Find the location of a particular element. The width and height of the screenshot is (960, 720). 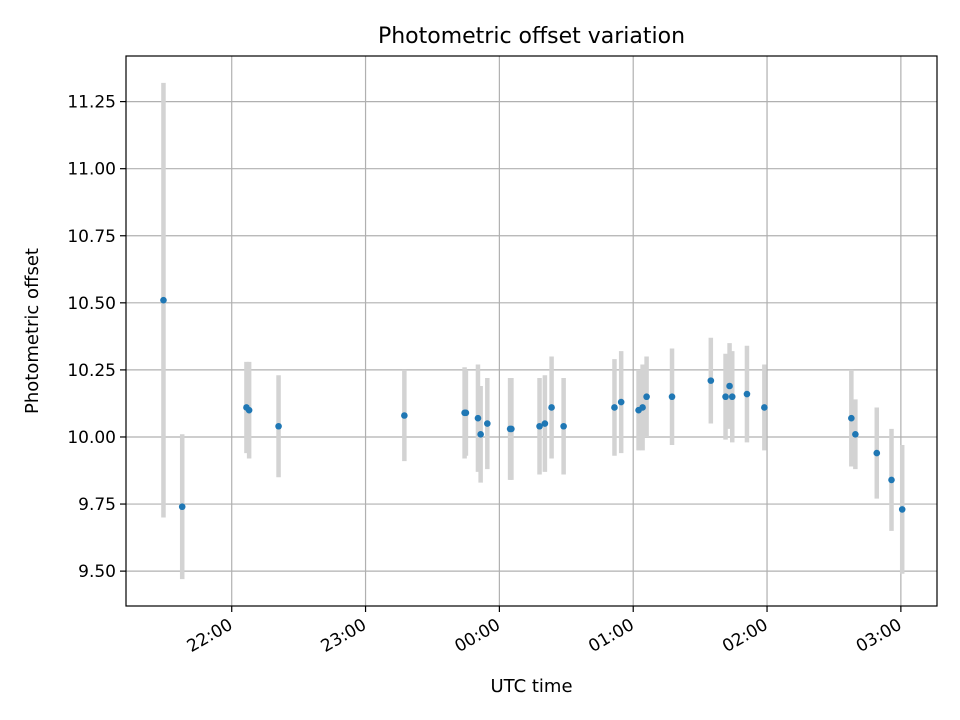

y-tick-label: 10.00 is located at coordinates (91, 438).